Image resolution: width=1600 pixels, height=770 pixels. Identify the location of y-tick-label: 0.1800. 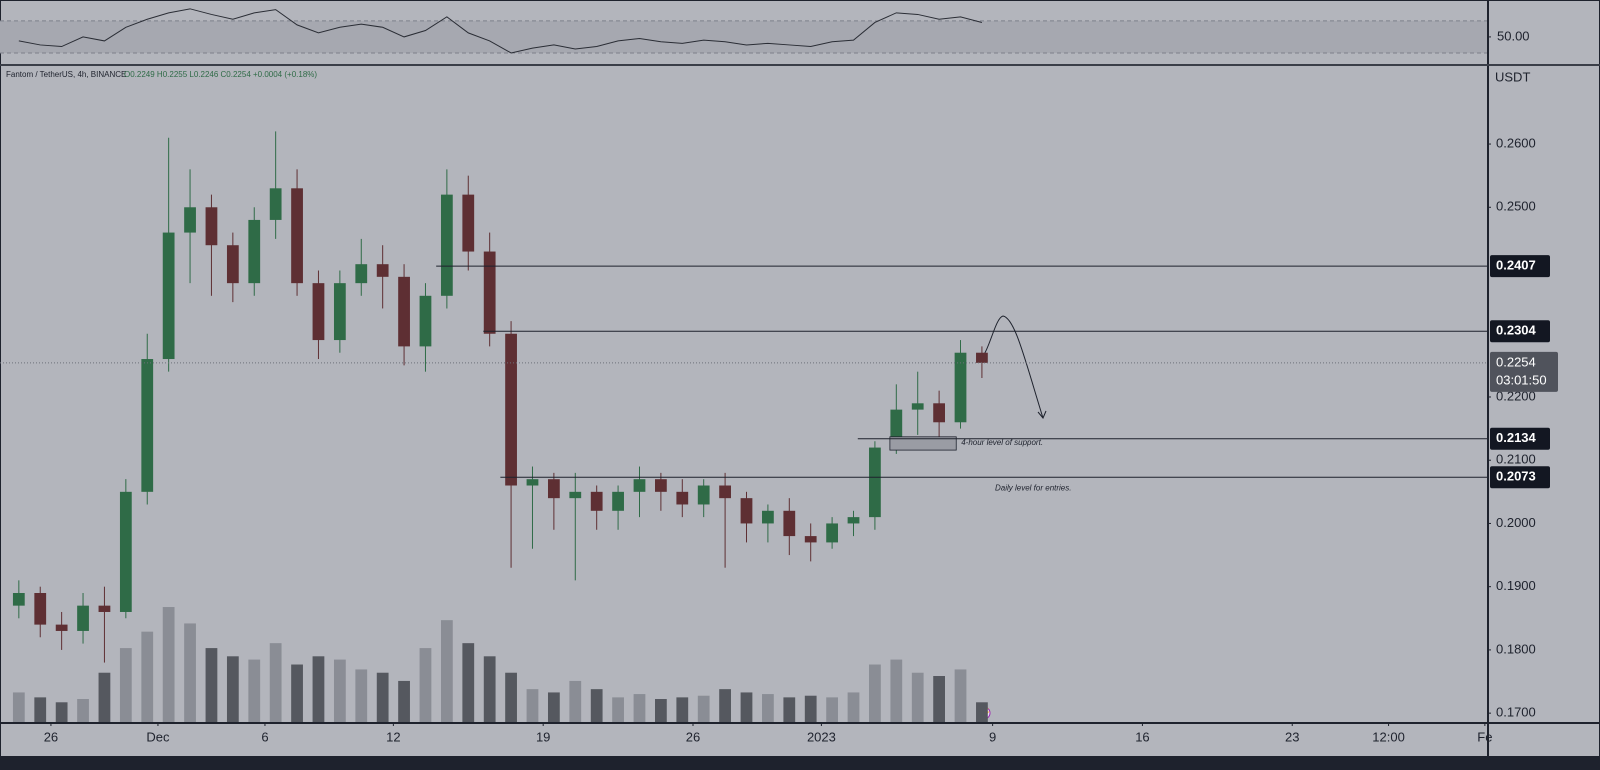
(1516, 648).